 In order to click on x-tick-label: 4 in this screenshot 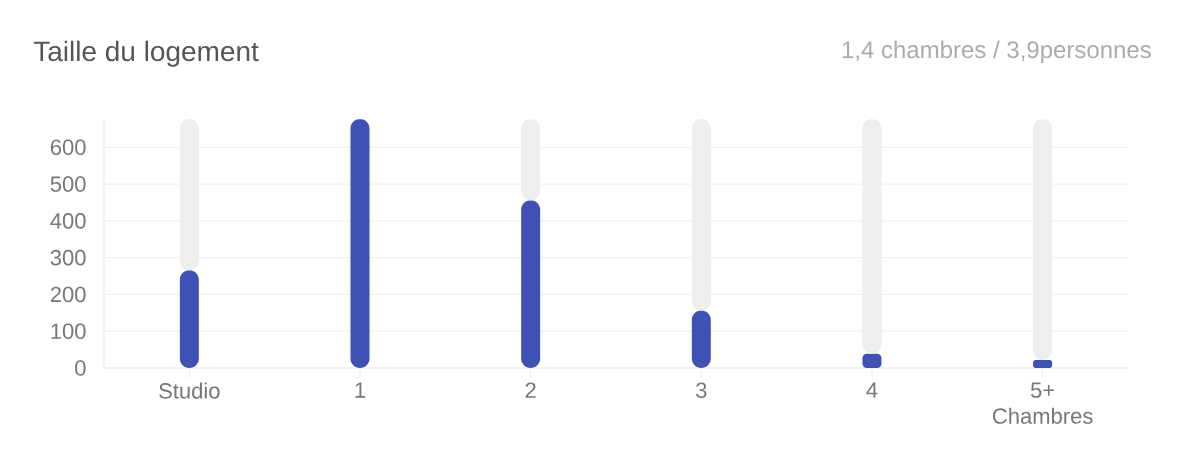, I will do `click(872, 390)`.